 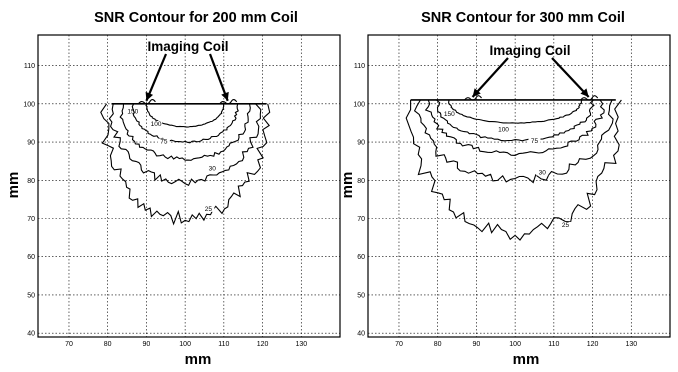 What do you see at coordinates (523, 18) in the screenshot?
I see `chart-title: SNR Contour for 300 mm Coil` at bounding box center [523, 18].